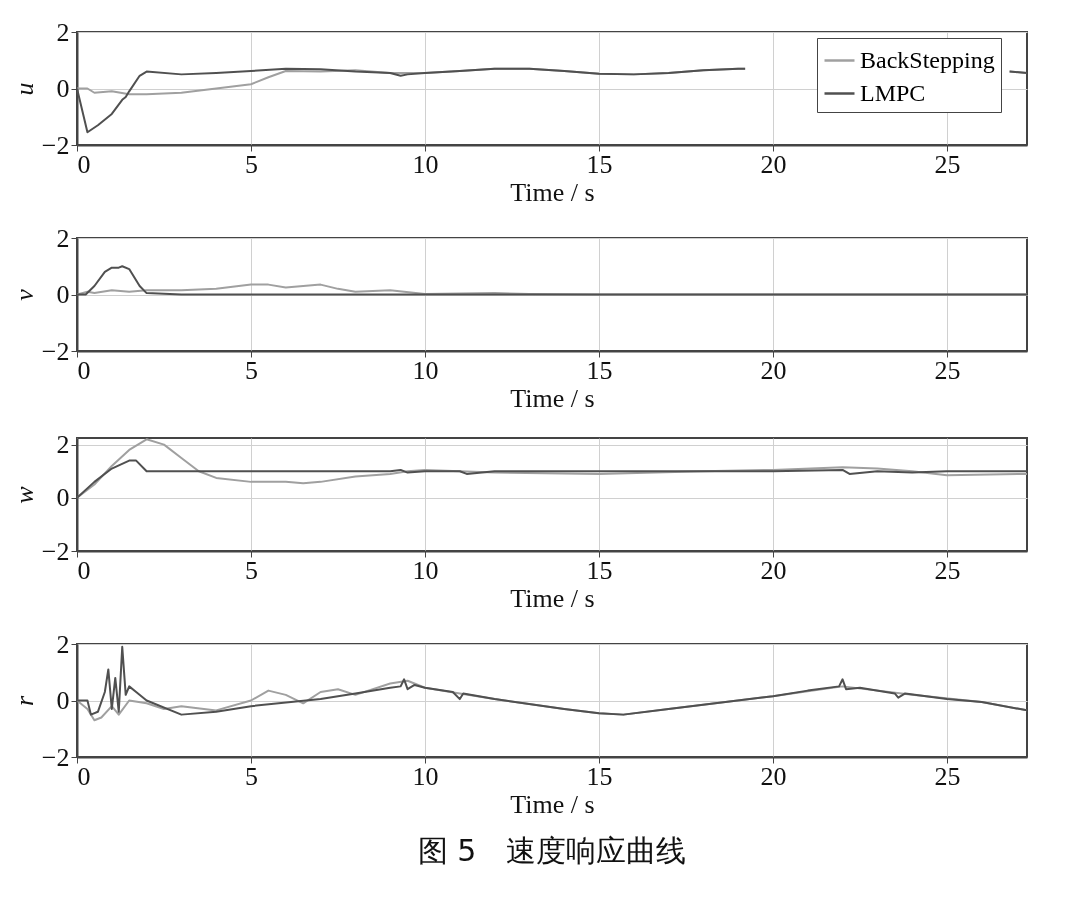 This screenshot has width=1088, height=901. What do you see at coordinates (24, 294) in the screenshot?
I see `y-axis-title: v` at bounding box center [24, 294].